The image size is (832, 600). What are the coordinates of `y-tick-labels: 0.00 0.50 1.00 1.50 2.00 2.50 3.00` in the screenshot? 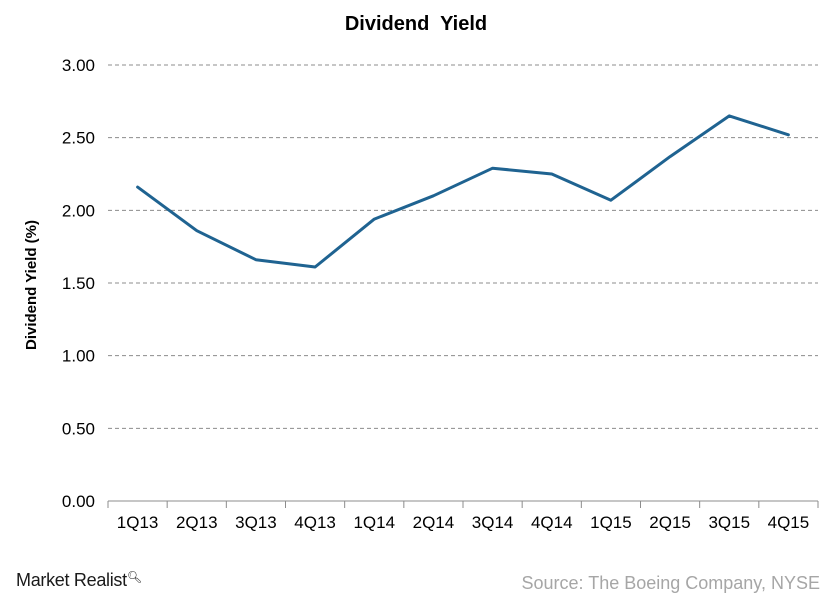 It's located at (78, 283).